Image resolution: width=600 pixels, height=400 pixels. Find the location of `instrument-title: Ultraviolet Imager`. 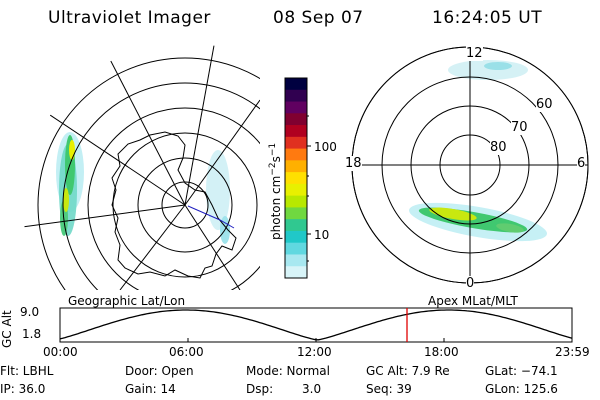

instrument-title: Ultraviolet Imager is located at coordinates (129, 18).